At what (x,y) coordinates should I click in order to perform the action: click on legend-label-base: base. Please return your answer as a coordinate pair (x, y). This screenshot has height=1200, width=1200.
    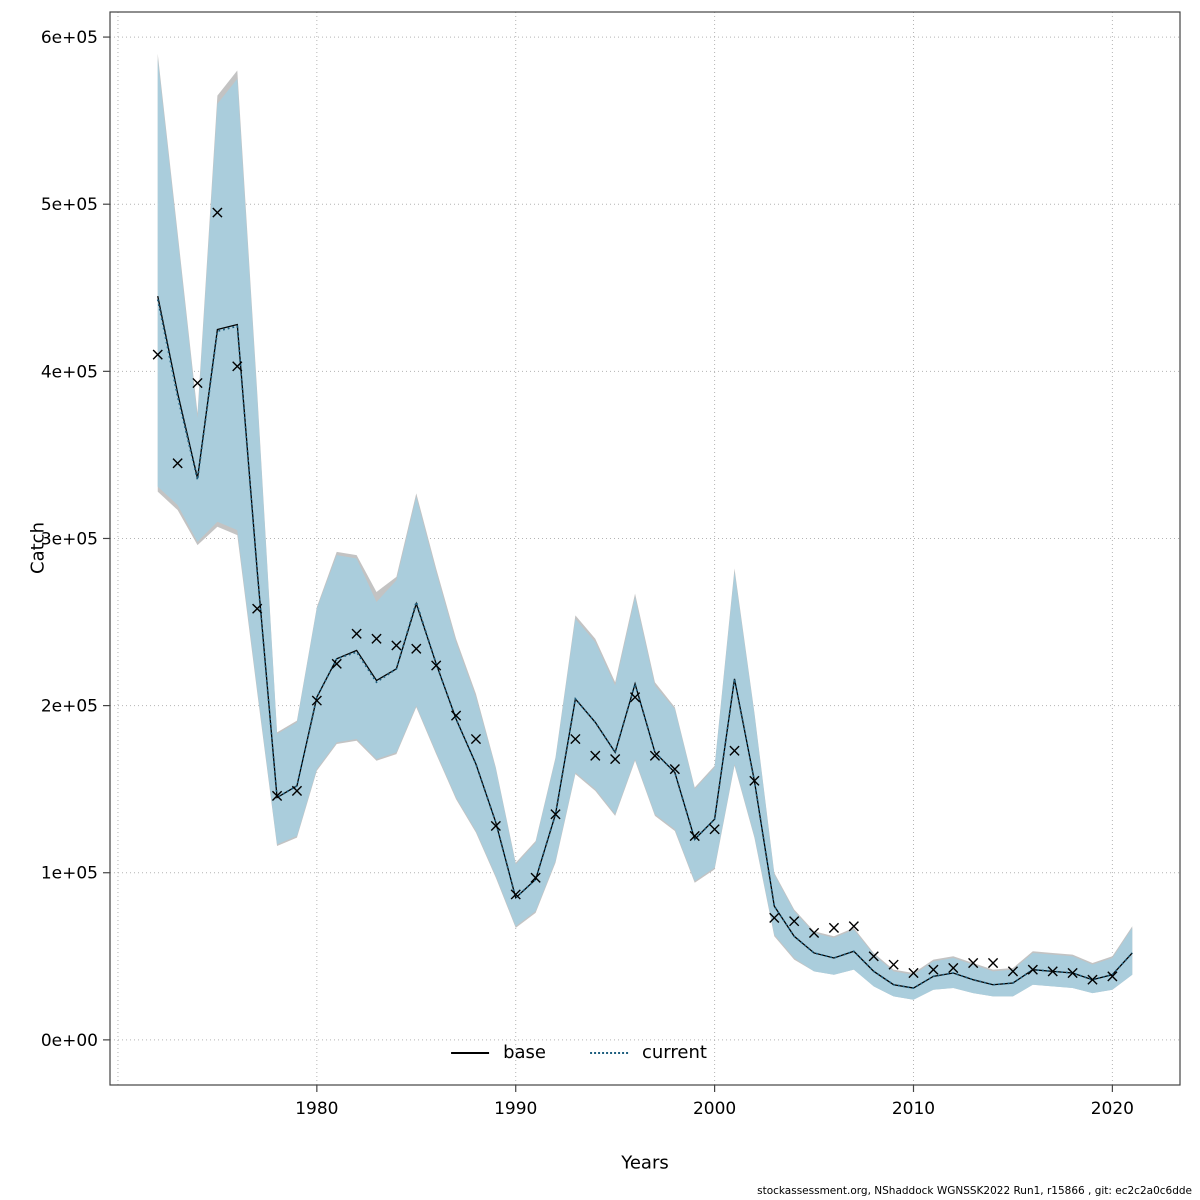
    Looking at the image, I should click on (524, 1052).